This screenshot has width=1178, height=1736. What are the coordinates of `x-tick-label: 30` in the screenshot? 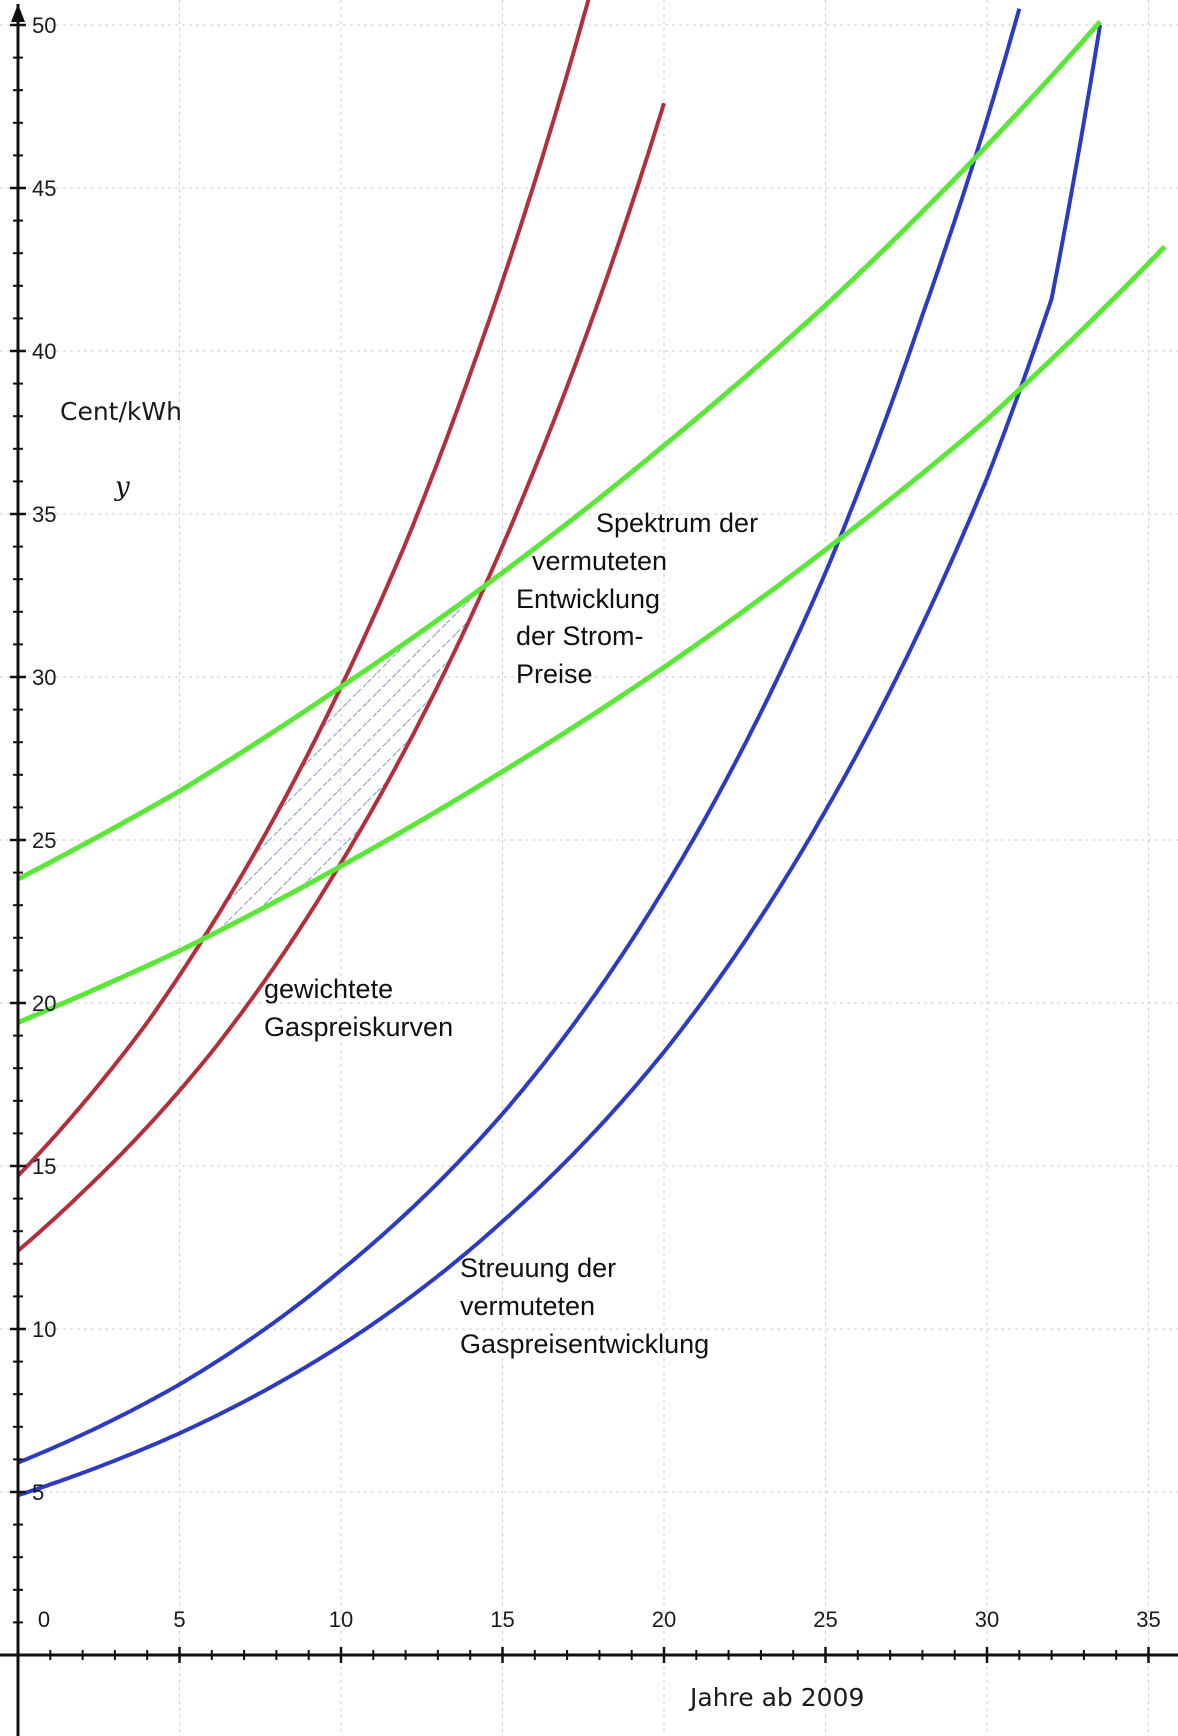 It's located at (987, 1619).